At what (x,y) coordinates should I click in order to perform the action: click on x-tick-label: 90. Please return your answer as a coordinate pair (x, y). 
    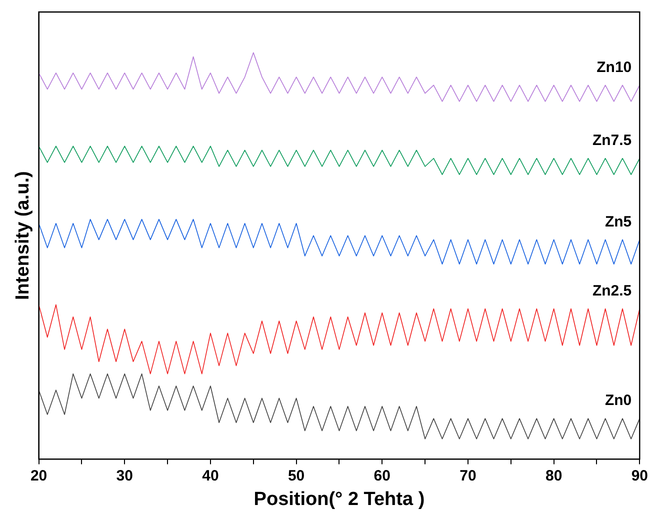
    Looking at the image, I should click on (639, 475).